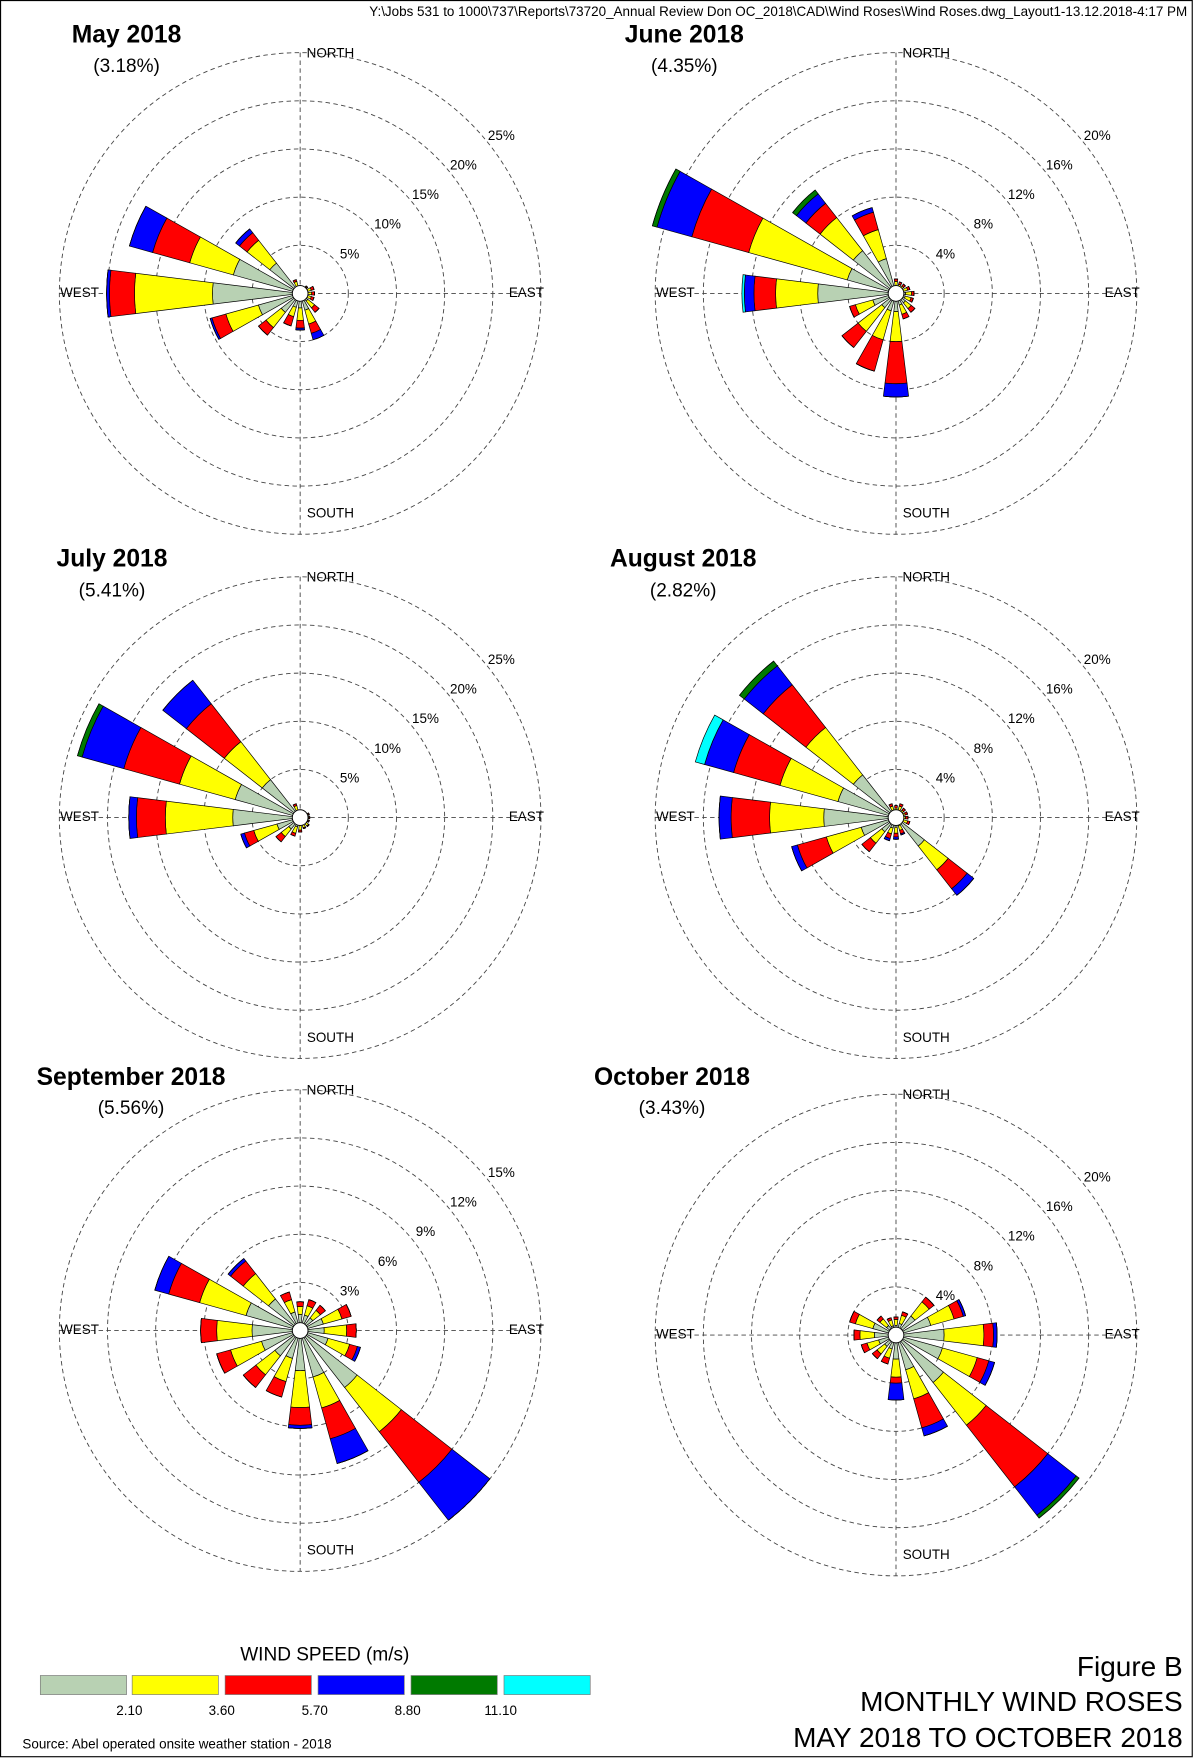  I want to click on legend-tick-label: 5.70, so click(315, 1710).